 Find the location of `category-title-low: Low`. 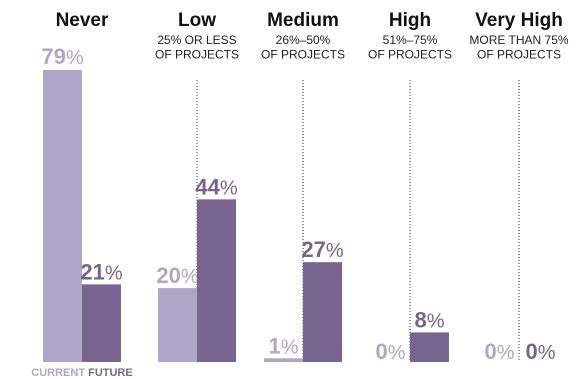

category-title-low: Low is located at coordinates (197, 20).